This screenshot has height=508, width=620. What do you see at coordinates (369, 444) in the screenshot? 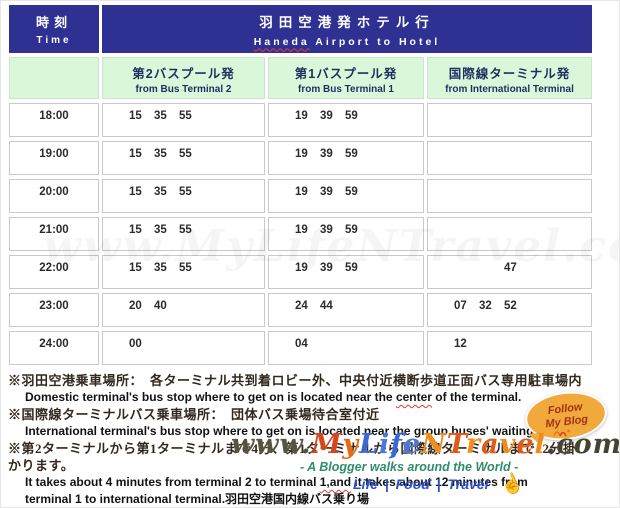
I see `watermark-letter: L` at bounding box center [369, 444].